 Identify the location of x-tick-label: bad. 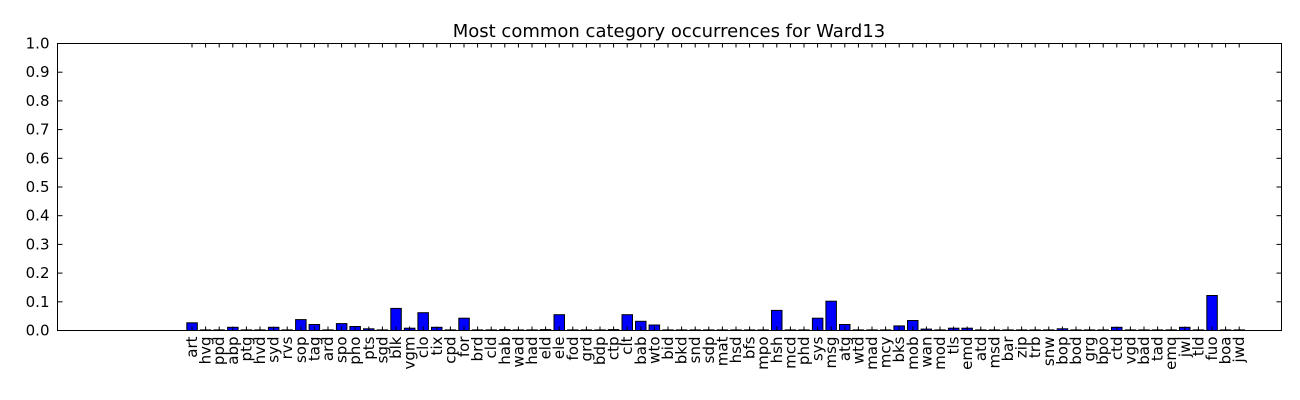
(1144, 351).